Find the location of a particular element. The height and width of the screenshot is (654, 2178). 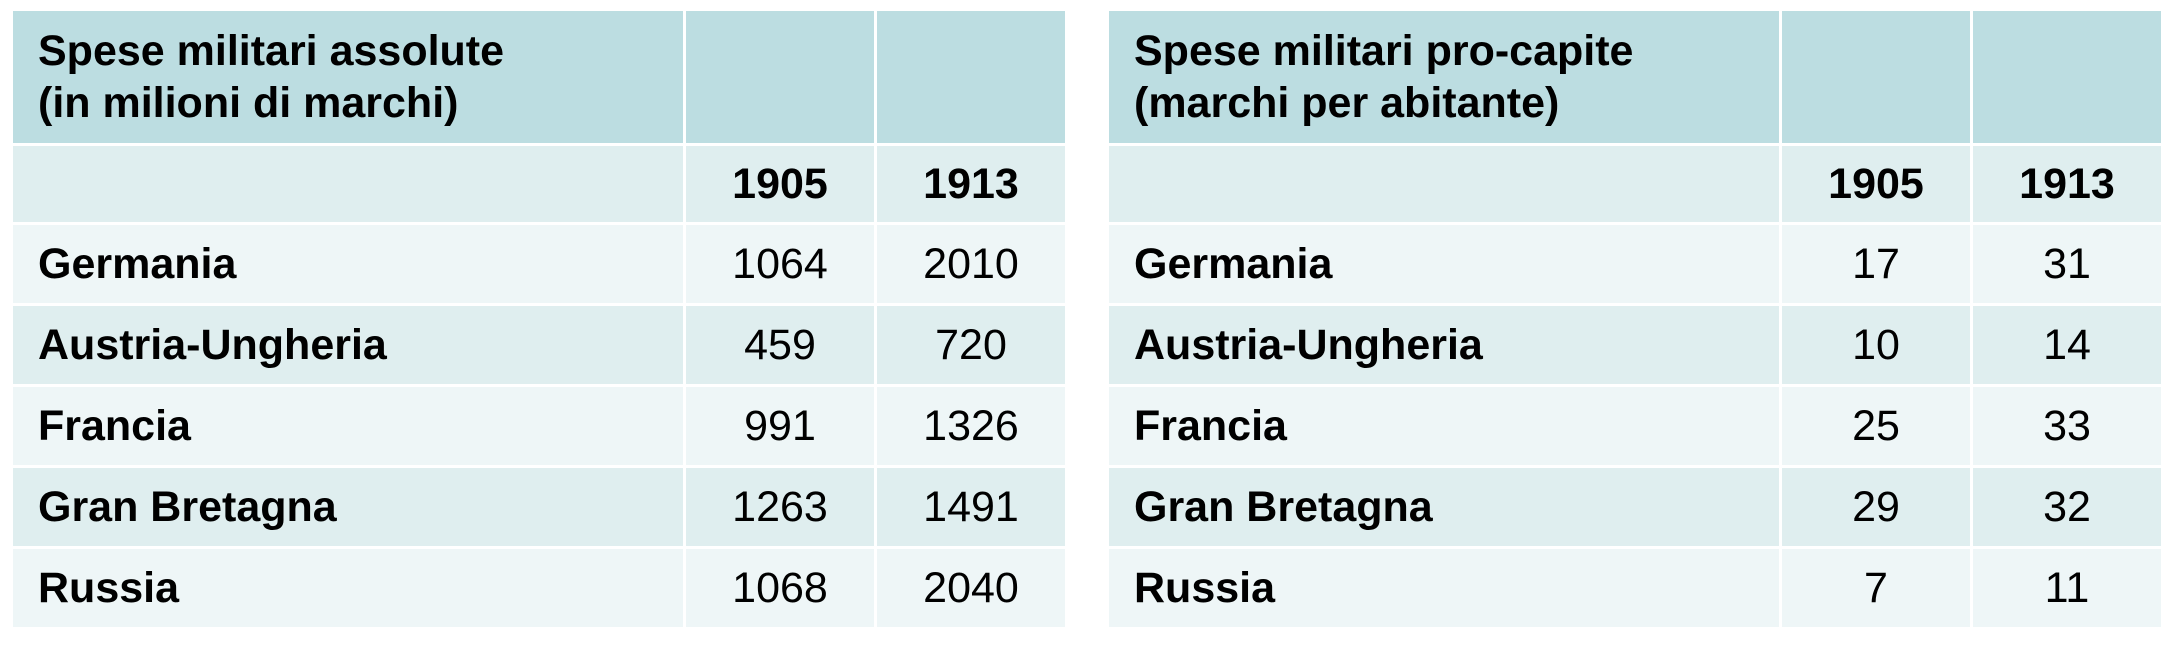

table-subtitle-line: (marchi per abitante) is located at coordinates (1347, 103).